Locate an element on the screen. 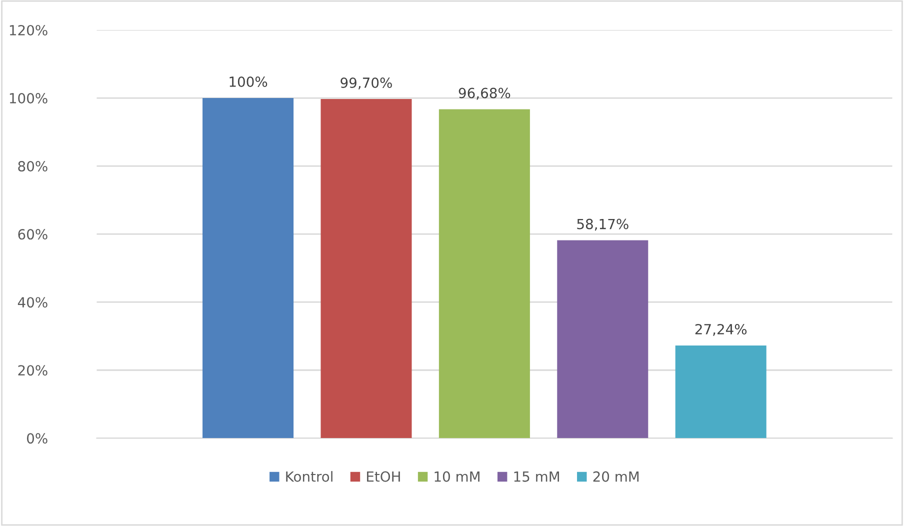  y-tick-label: 120% is located at coordinates (29, 30).